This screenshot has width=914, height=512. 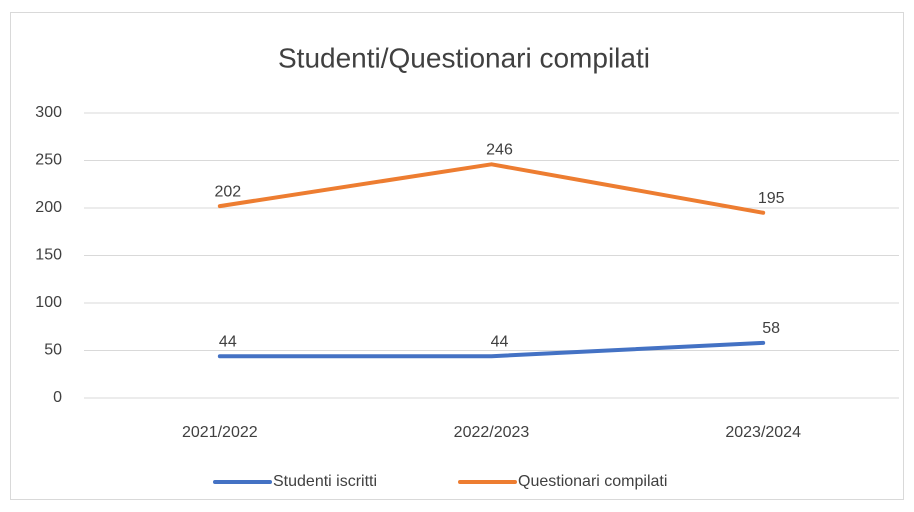 I want to click on y-tick-label: 50, so click(x=53, y=350).